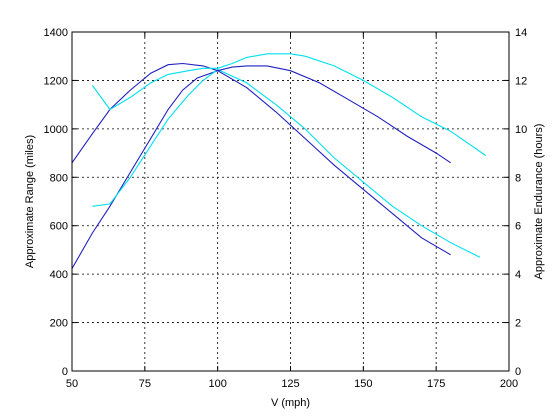  What do you see at coordinates (518, 178) in the screenshot?
I see `y2-tick-label: 8` at bounding box center [518, 178].